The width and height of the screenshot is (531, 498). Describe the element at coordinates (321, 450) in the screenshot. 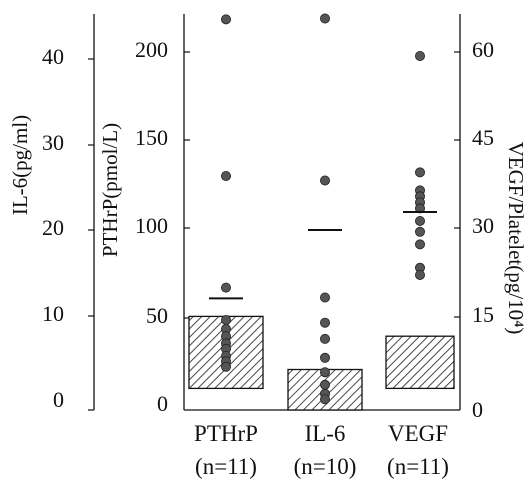

I see `category-labels: PTHrP (n=11) IL-6 (n=10) VEGF (n=11)` at that location.